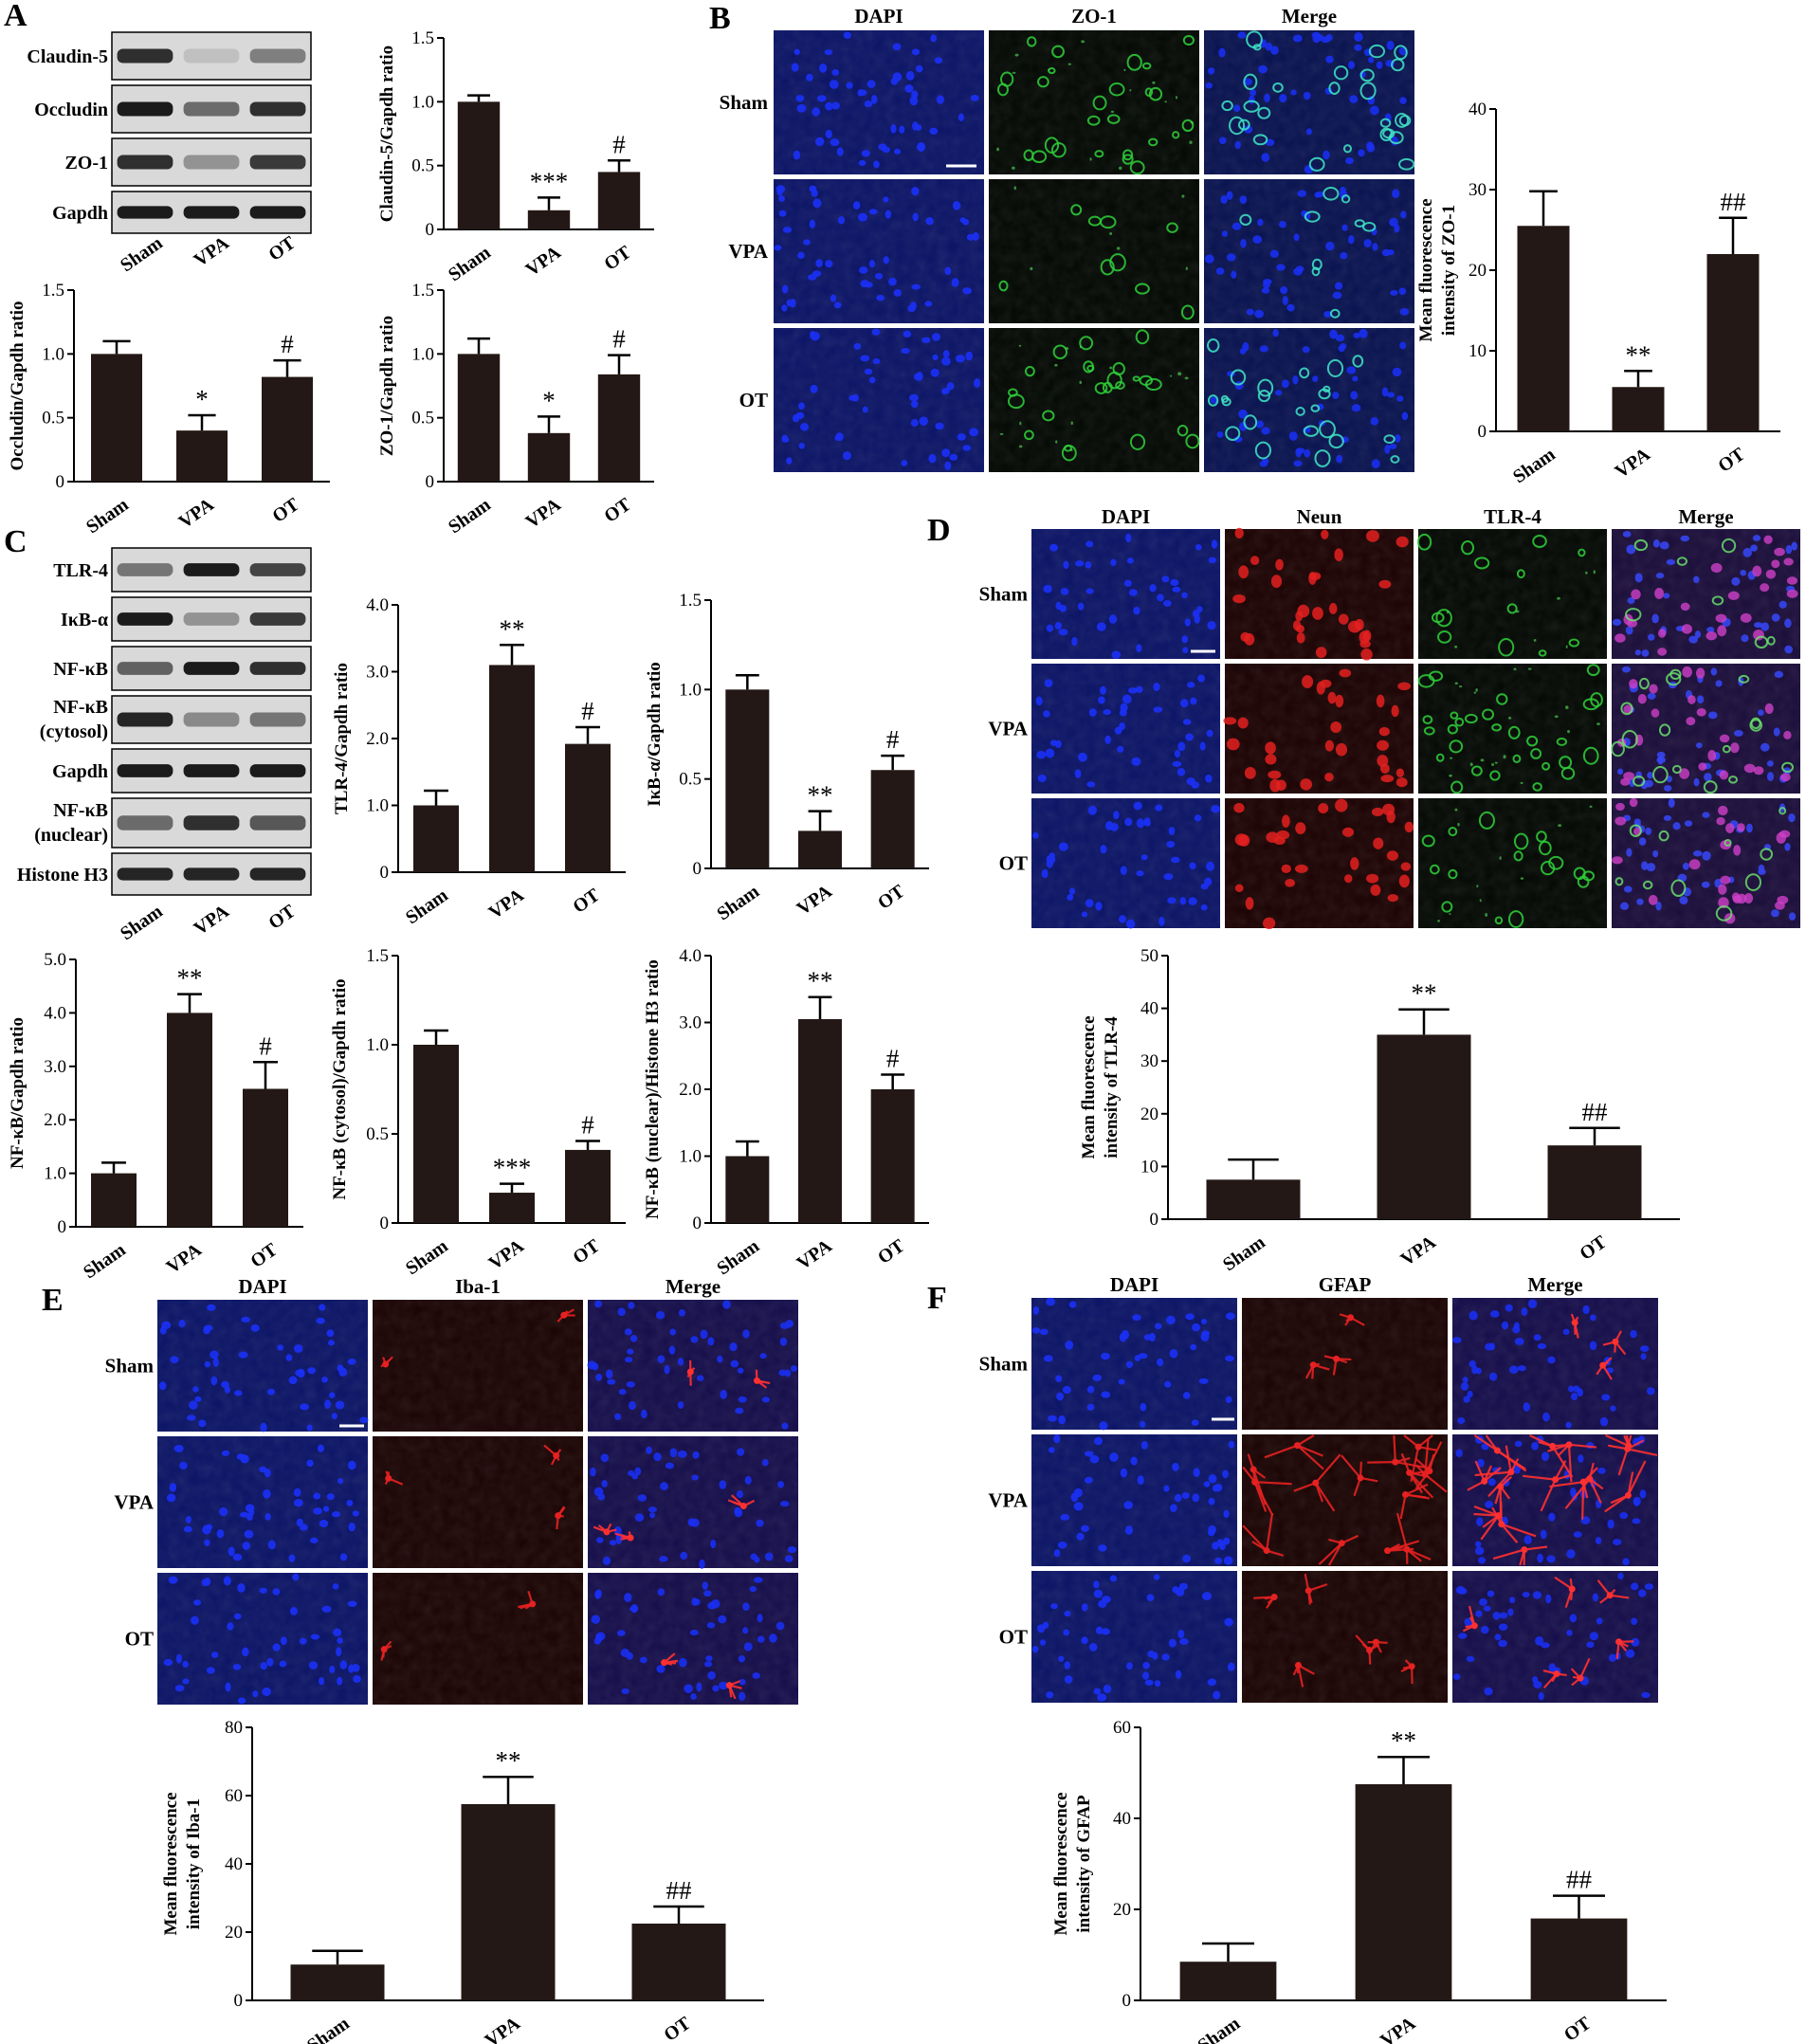 The image size is (1806, 2044). What do you see at coordinates (84, 620) in the screenshot?
I see `blot-label: IκB-α` at bounding box center [84, 620].